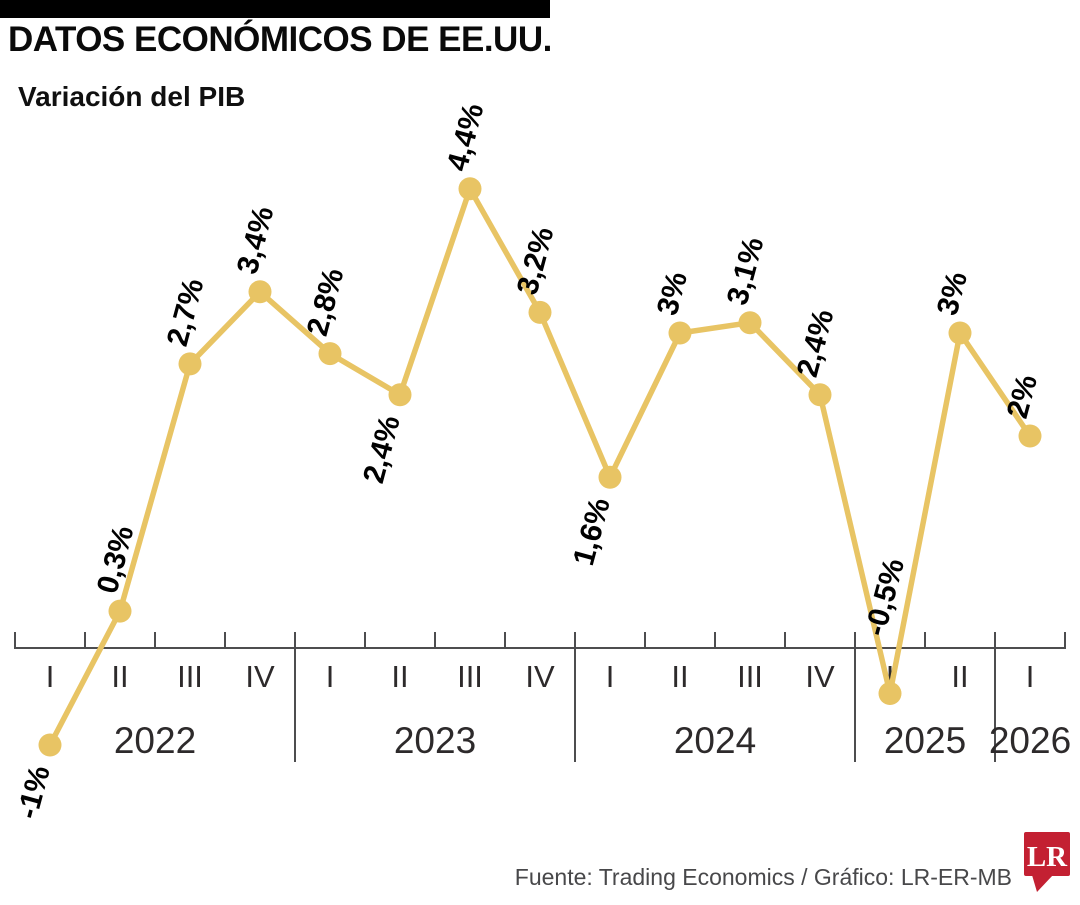 This screenshot has width=1080, height=905. I want to click on data-point-2025-I, so click(890, 693).